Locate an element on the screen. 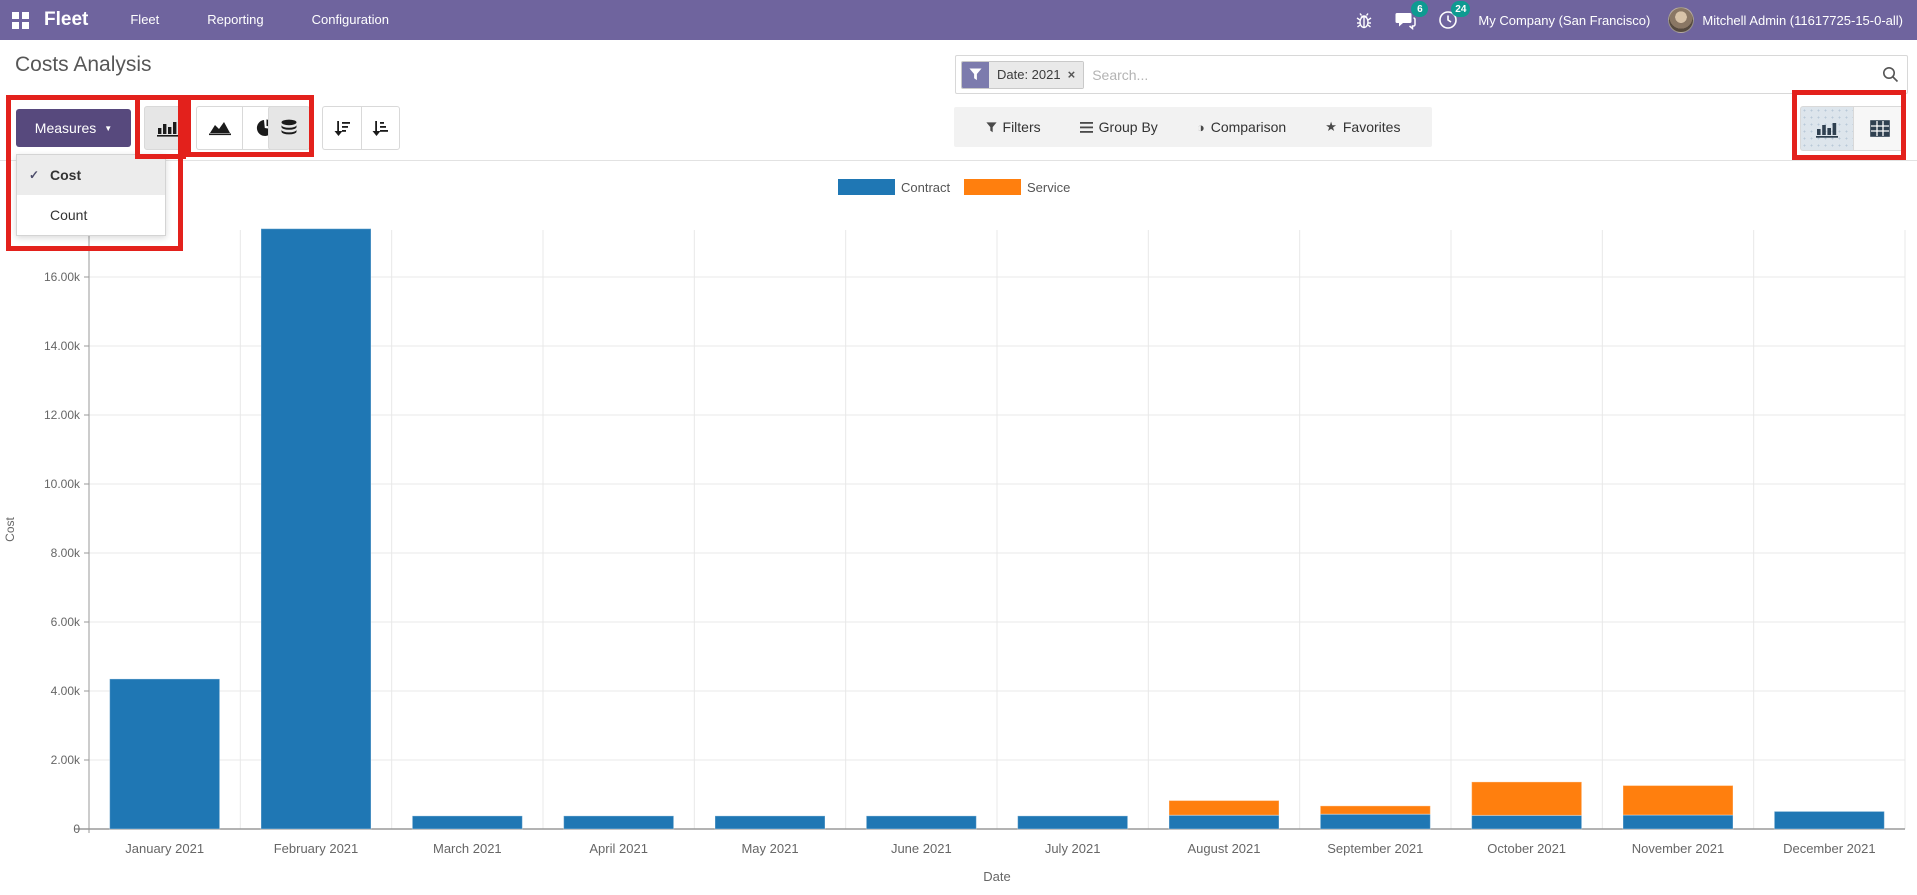 This screenshot has height=895, width=1917. x-axis-tick-label: October 2021 is located at coordinates (1526, 848).